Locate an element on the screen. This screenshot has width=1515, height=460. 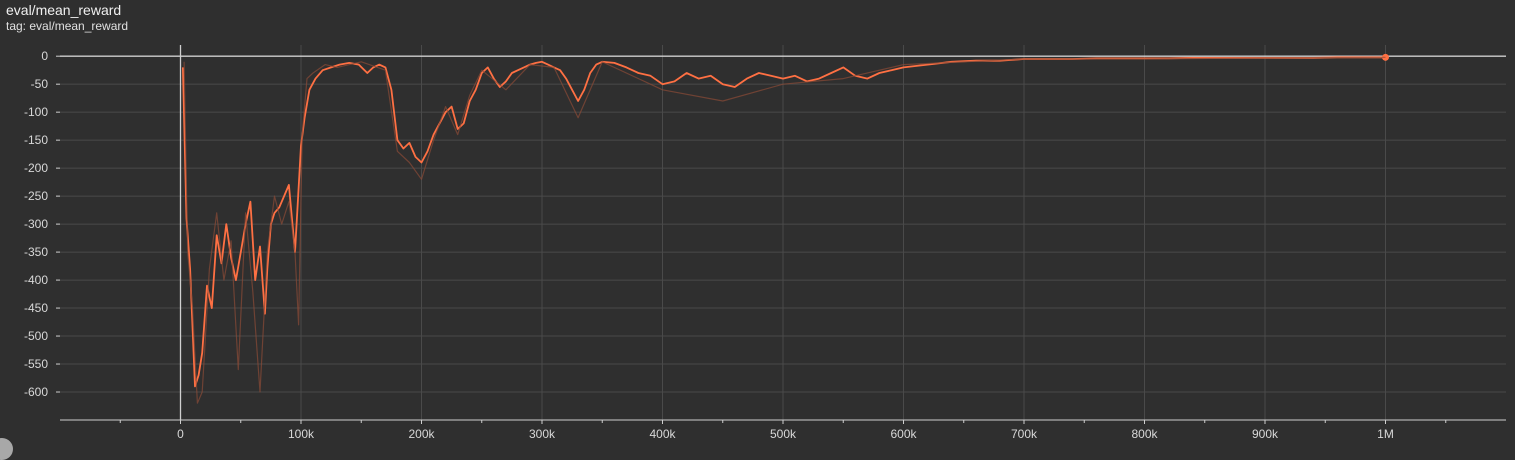
y-tick-label: -50 is located at coordinates (40, 84).